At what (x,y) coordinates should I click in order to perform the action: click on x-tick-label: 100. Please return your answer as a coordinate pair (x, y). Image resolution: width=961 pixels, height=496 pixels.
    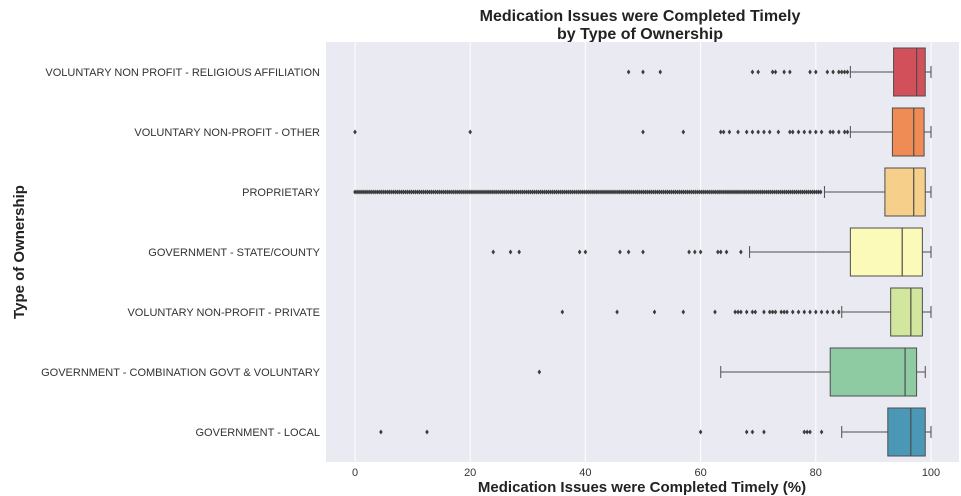
    Looking at the image, I should click on (931, 473).